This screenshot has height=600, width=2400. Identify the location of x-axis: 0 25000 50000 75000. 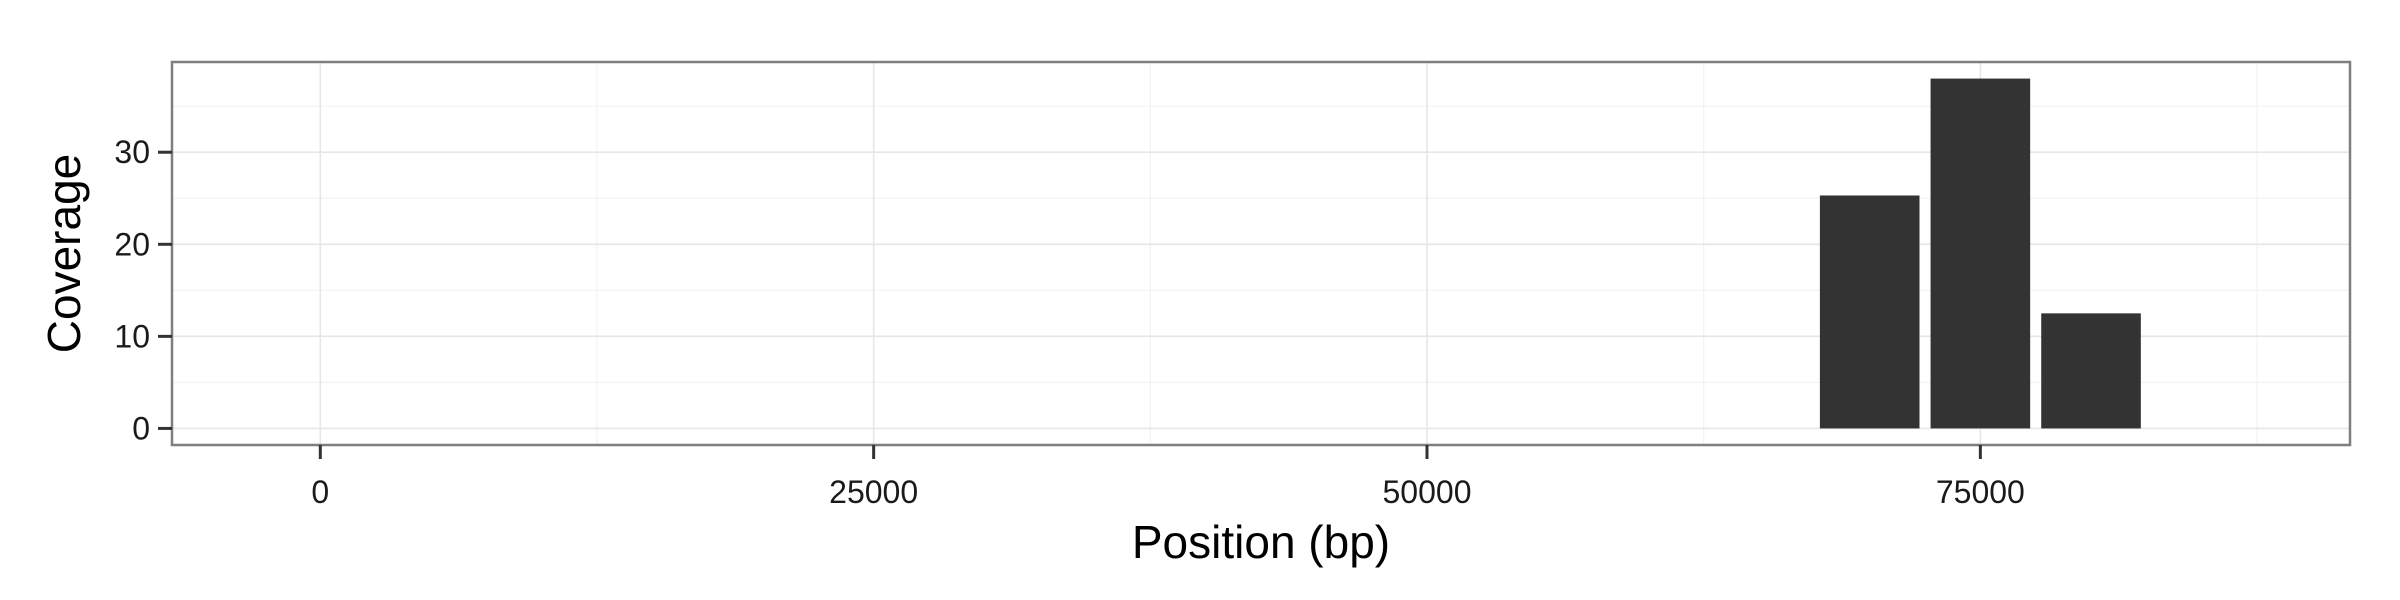
(1168, 477).